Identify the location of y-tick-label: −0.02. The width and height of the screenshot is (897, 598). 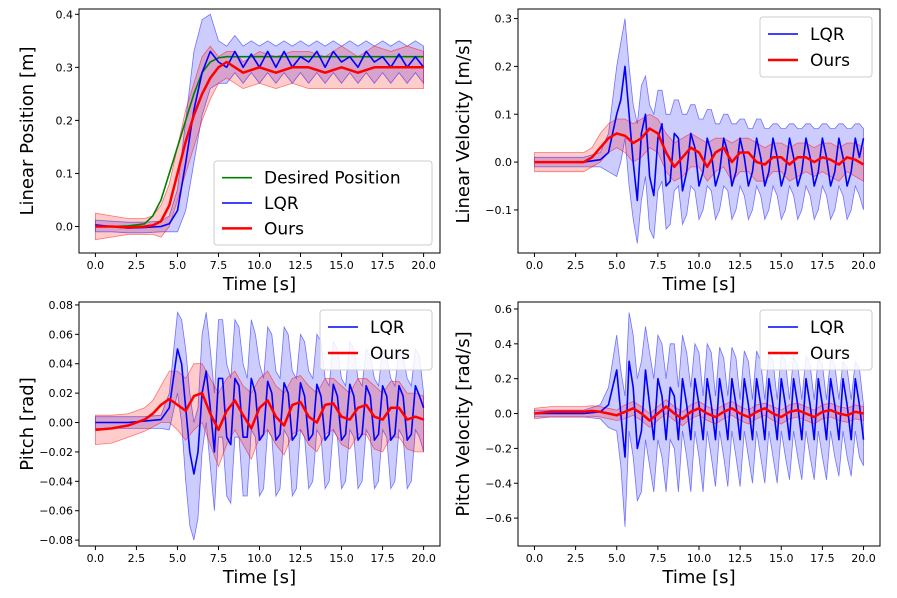
(56, 452).